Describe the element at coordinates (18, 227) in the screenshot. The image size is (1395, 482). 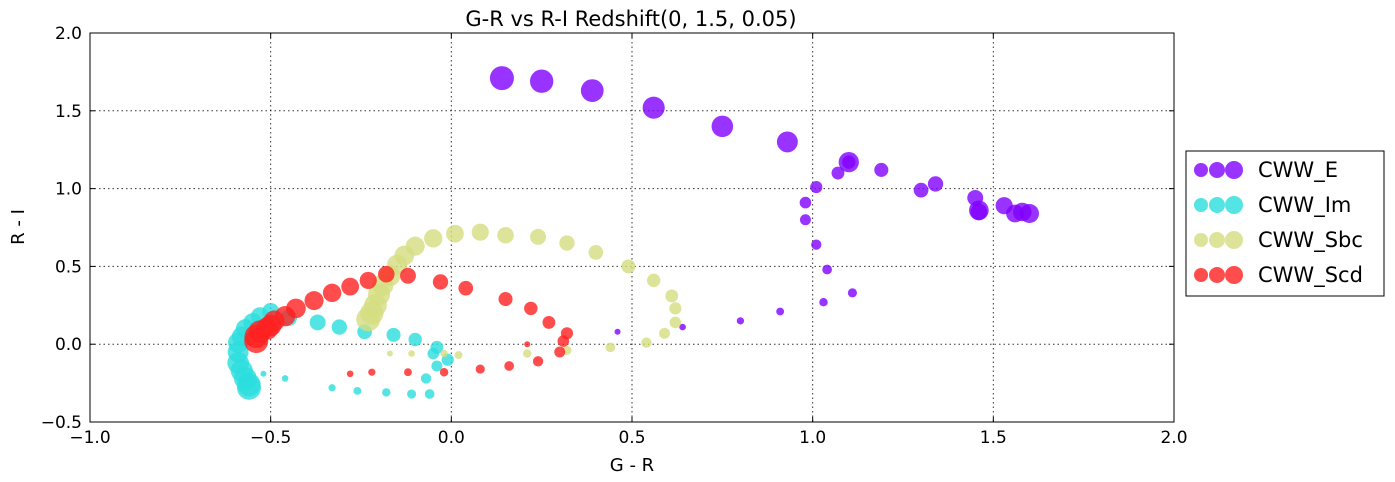
I see `y-axis-label: R - I` at that location.